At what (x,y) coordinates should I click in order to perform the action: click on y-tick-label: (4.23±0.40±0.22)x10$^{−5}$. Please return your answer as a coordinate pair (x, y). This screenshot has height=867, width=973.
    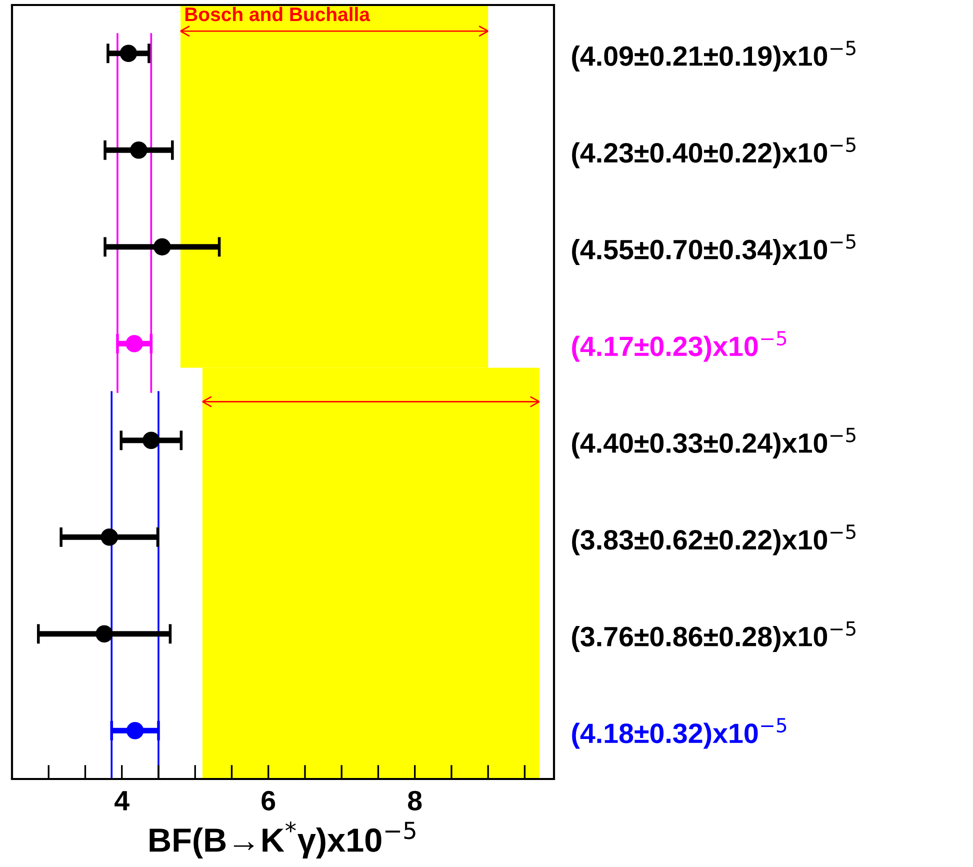
    Looking at the image, I should click on (714, 153).